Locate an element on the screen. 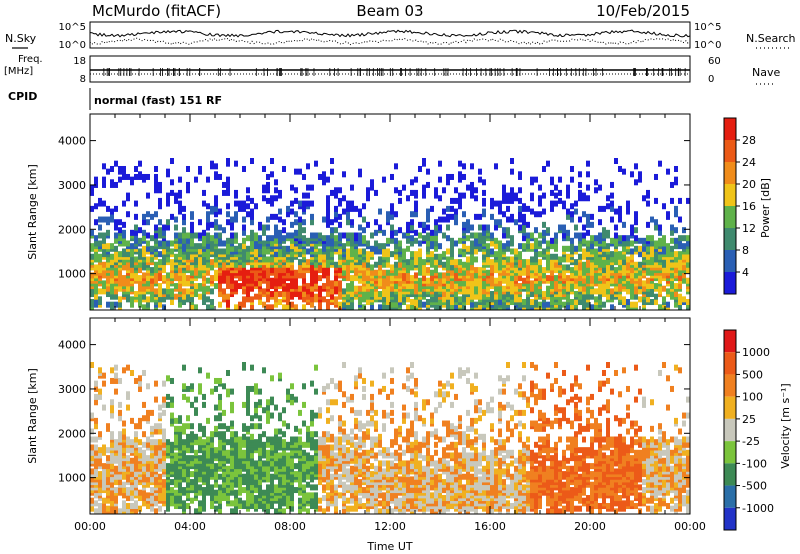  nsky-tick-bottom: 10^0 is located at coordinates (72, 45).